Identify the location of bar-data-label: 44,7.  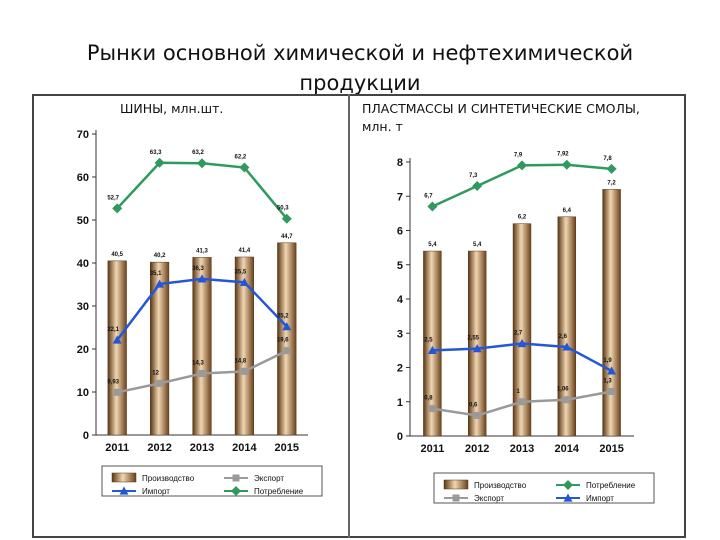
(287, 237).